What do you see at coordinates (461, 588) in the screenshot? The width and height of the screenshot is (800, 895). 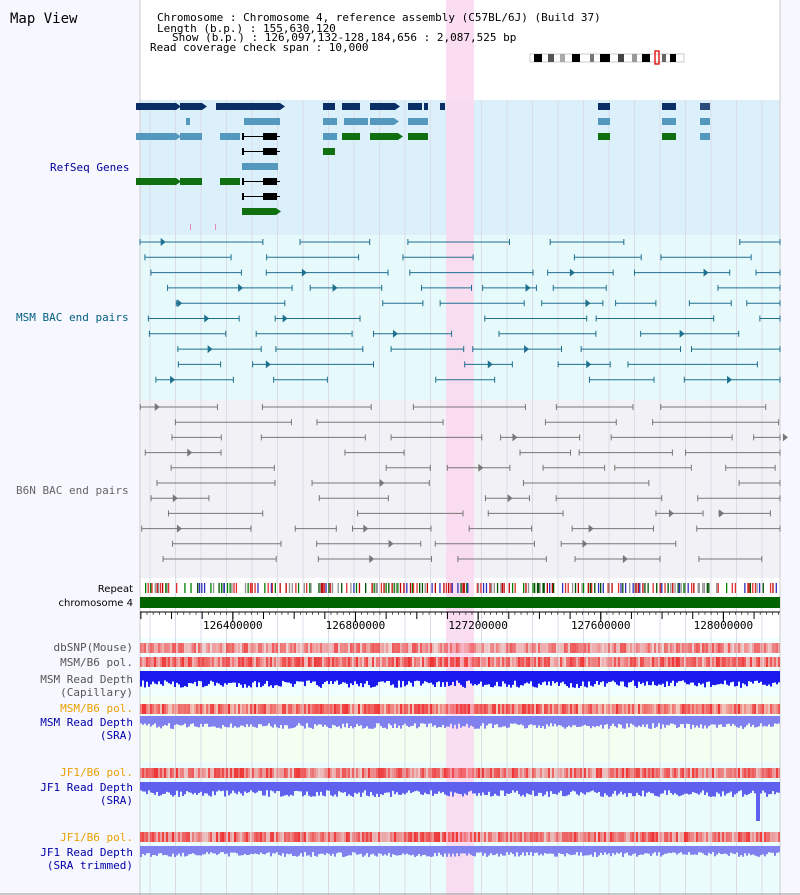 I see `repeat-track` at bounding box center [461, 588].